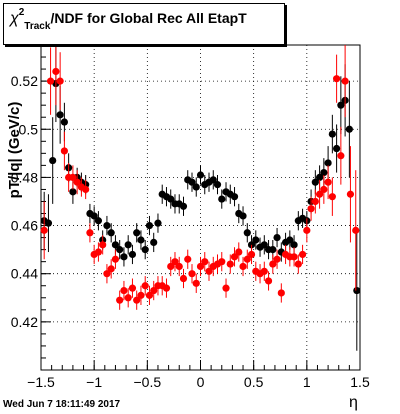  Describe the element at coordinates (353, 402) in the screenshot. I see `x-axis-label: η` at that location.